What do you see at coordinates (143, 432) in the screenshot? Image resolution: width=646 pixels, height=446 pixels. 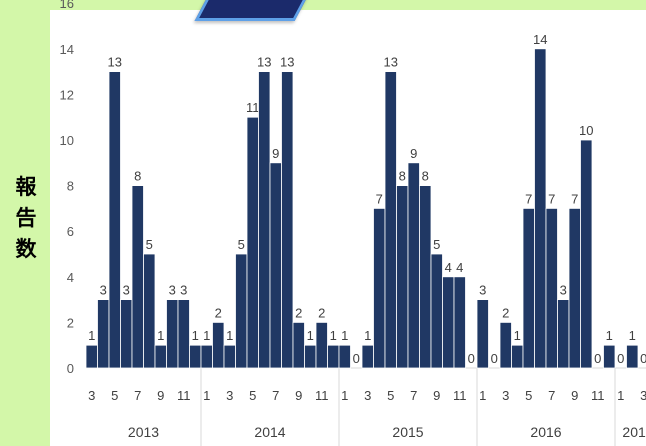 I see `x-tick-label-year: 2013` at bounding box center [143, 432].